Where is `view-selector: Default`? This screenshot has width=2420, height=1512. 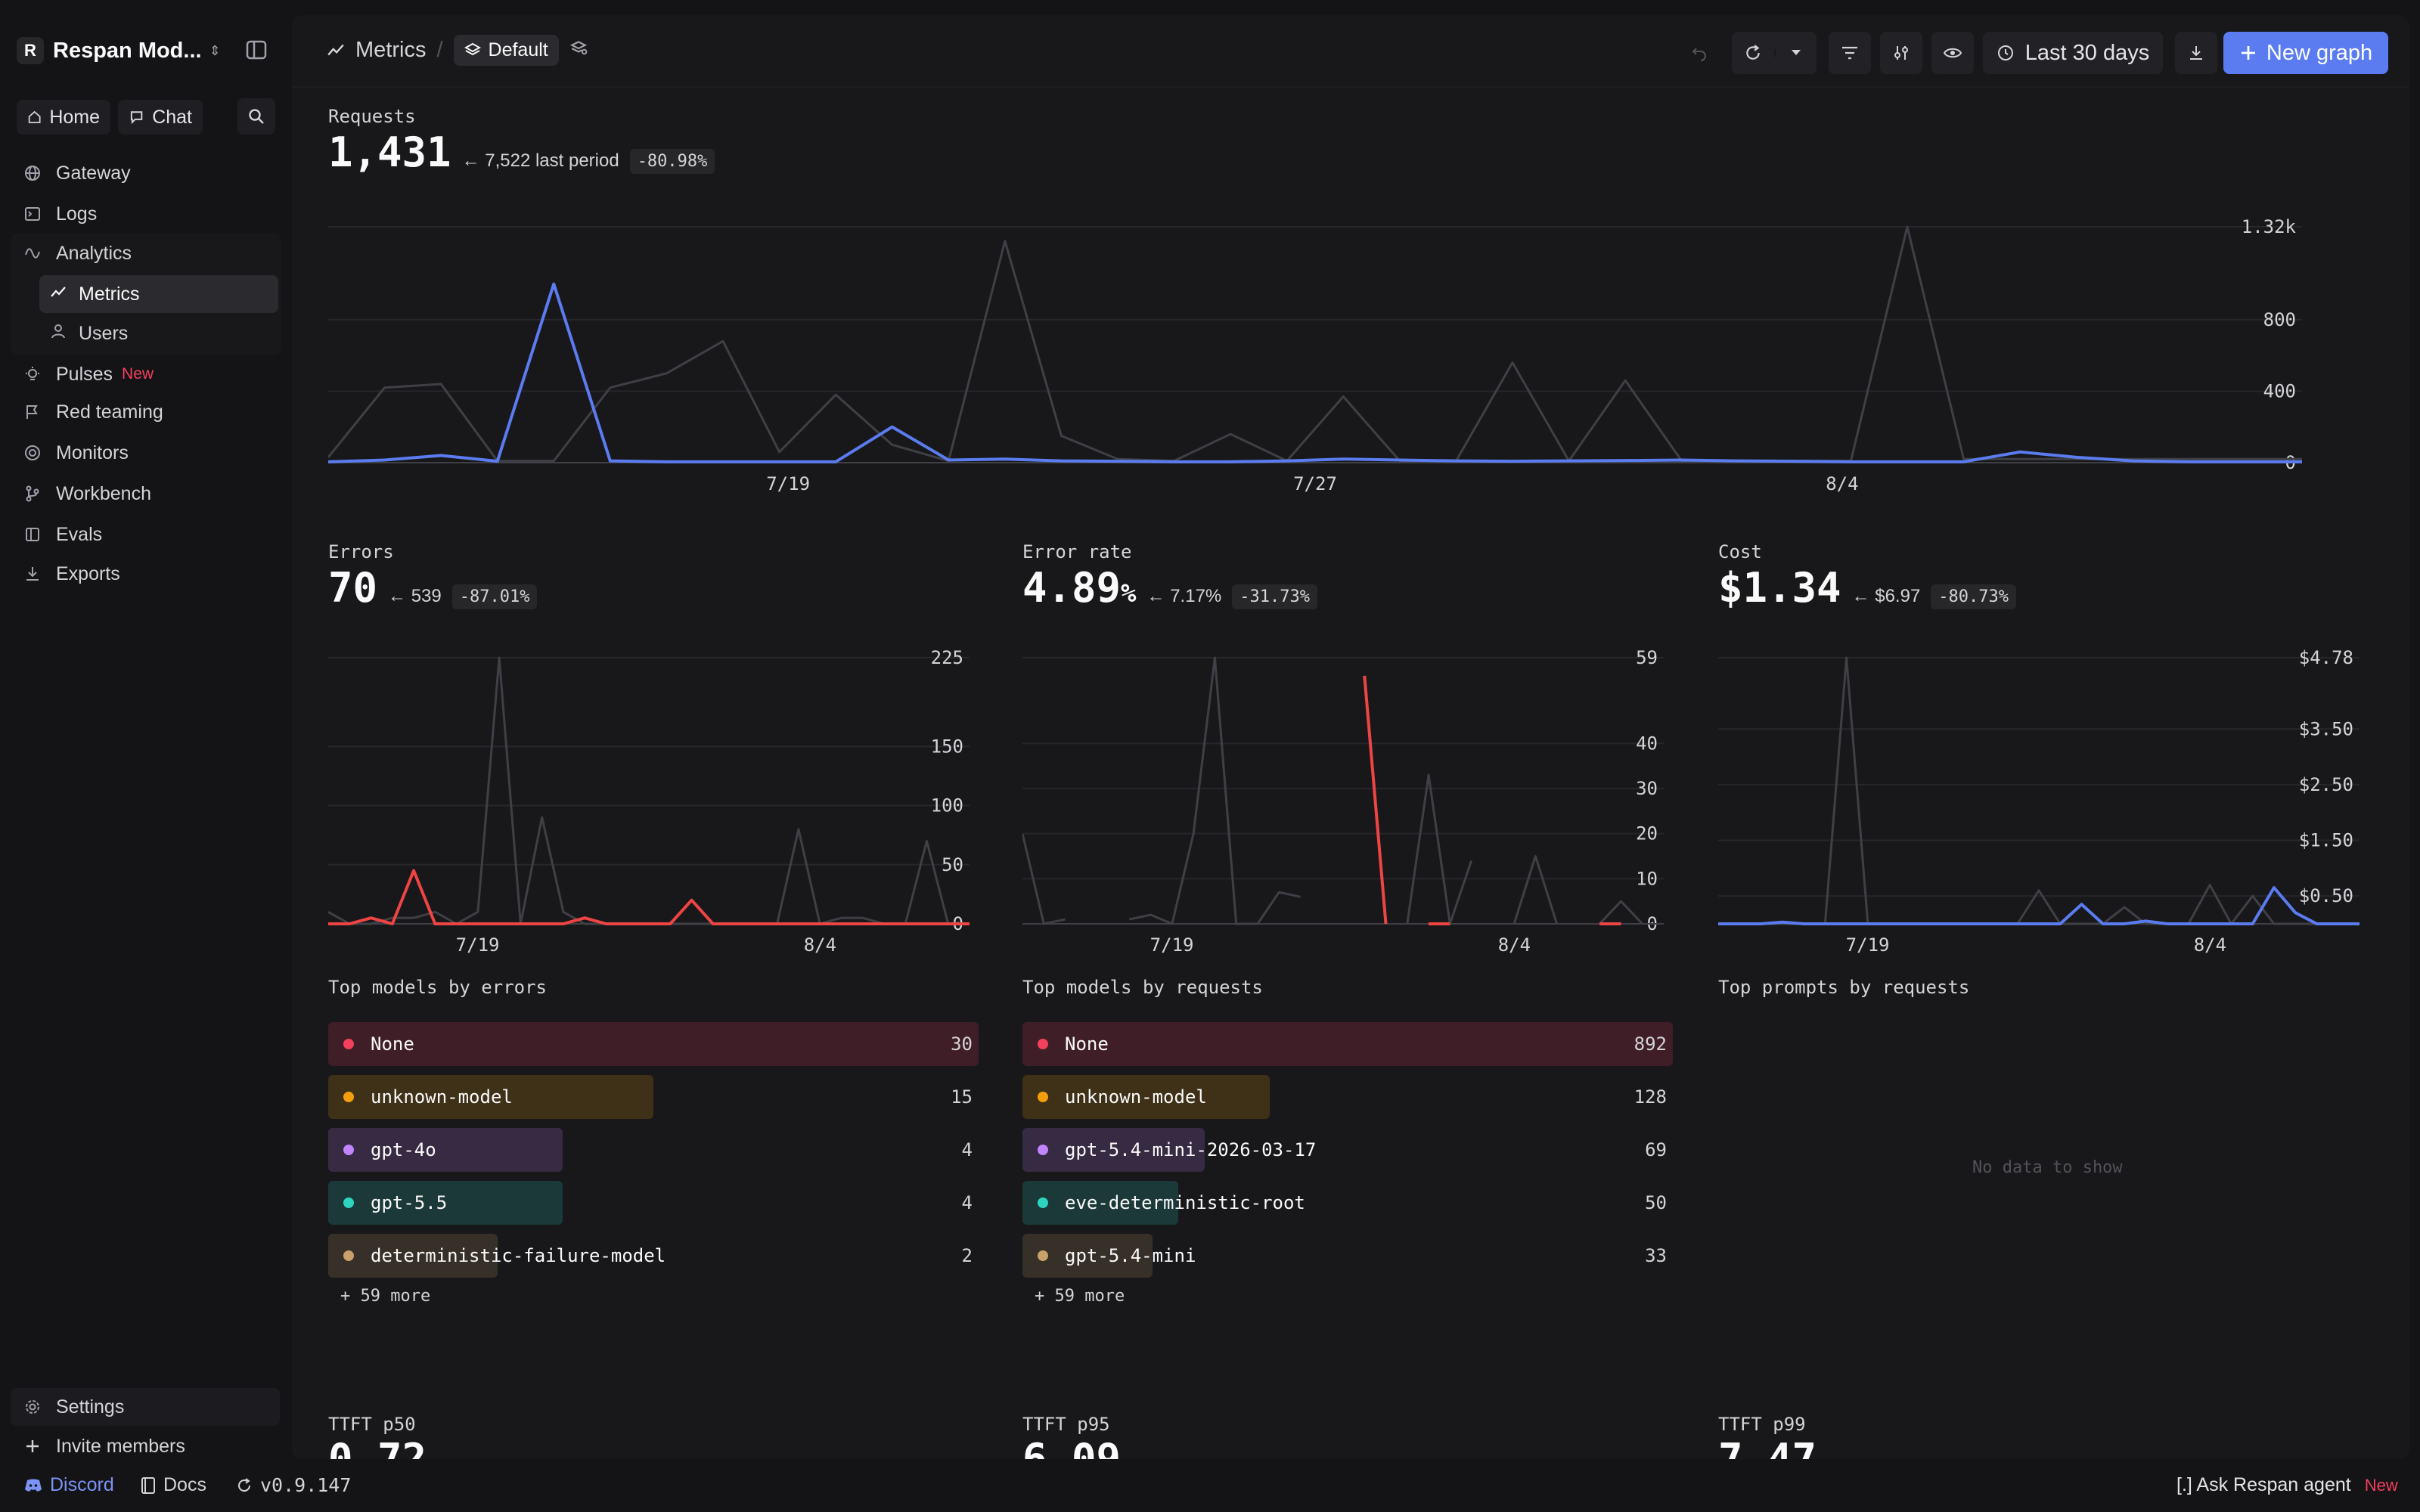
view-selector: Default is located at coordinates (506, 50).